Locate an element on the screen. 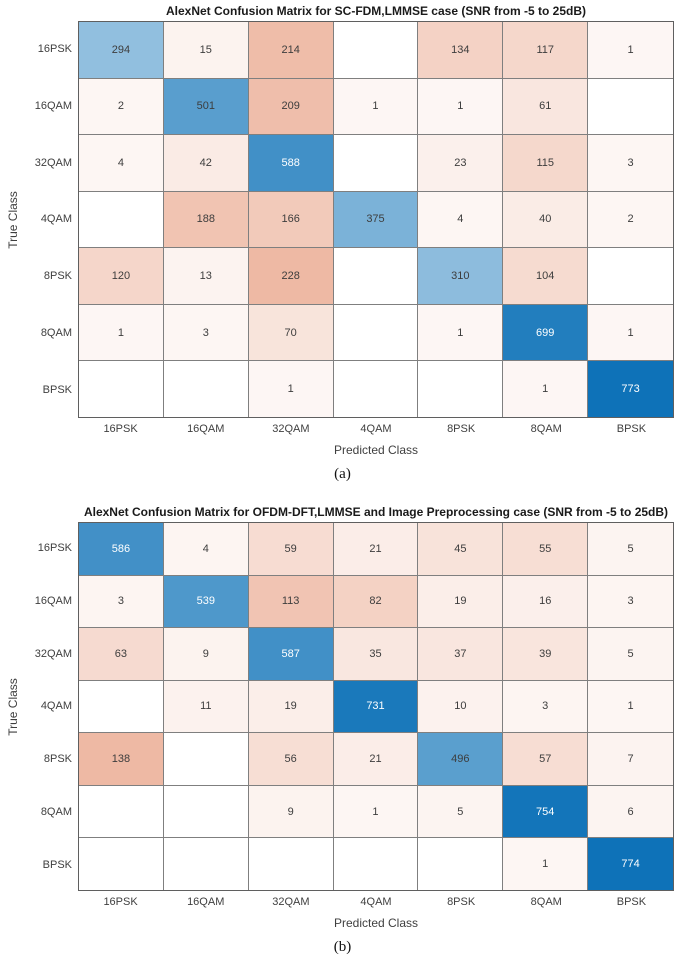 This screenshot has height=966, width=685. matrix-cell: 166 is located at coordinates (291, 220).